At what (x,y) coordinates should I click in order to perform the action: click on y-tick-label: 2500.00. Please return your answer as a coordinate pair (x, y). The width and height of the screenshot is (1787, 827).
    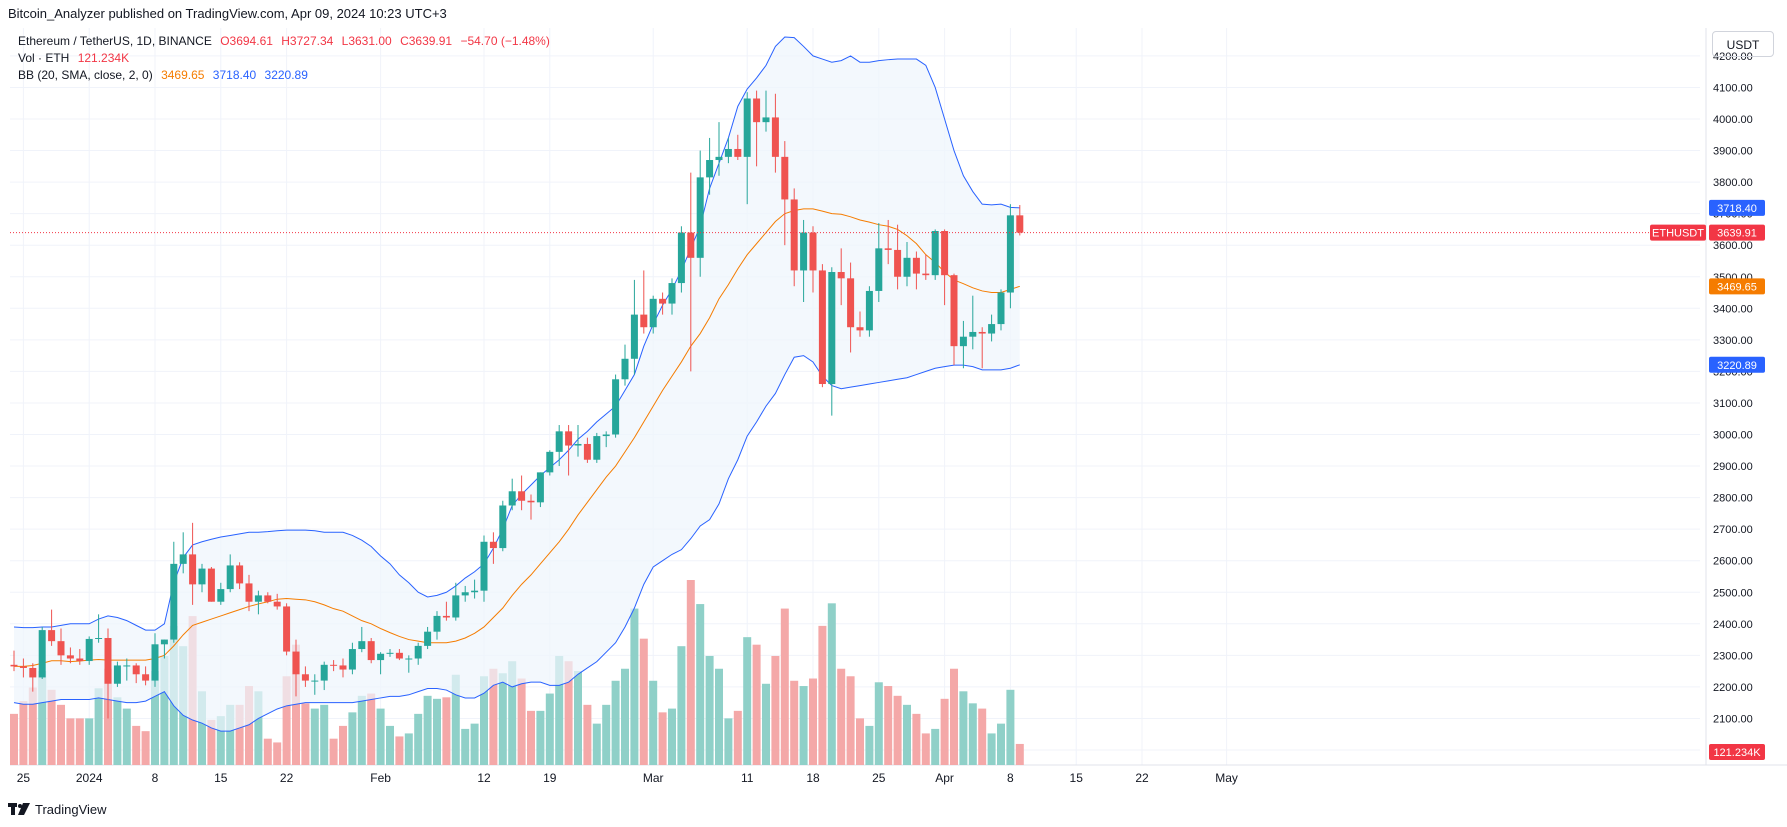
    Looking at the image, I should click on (1733, 593).